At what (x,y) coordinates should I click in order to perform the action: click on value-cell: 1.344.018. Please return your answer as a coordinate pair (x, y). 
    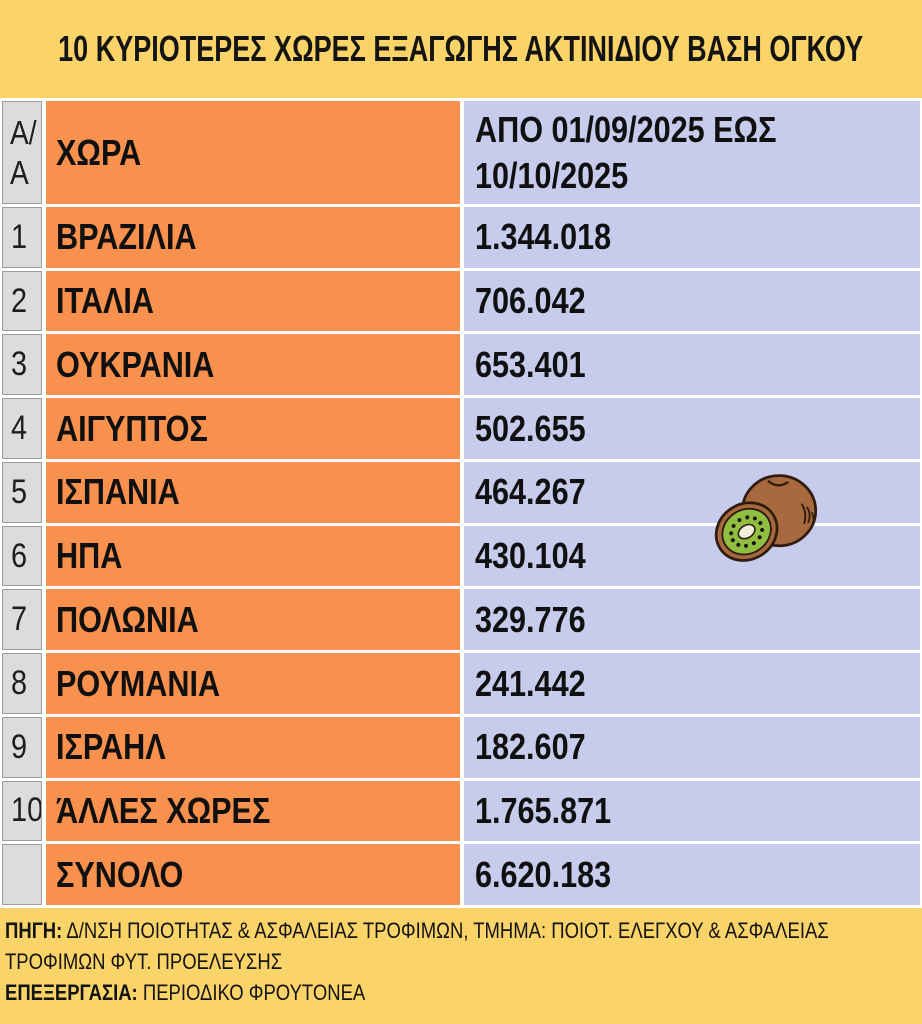
    Looking at the image, I should click on (692, 237).